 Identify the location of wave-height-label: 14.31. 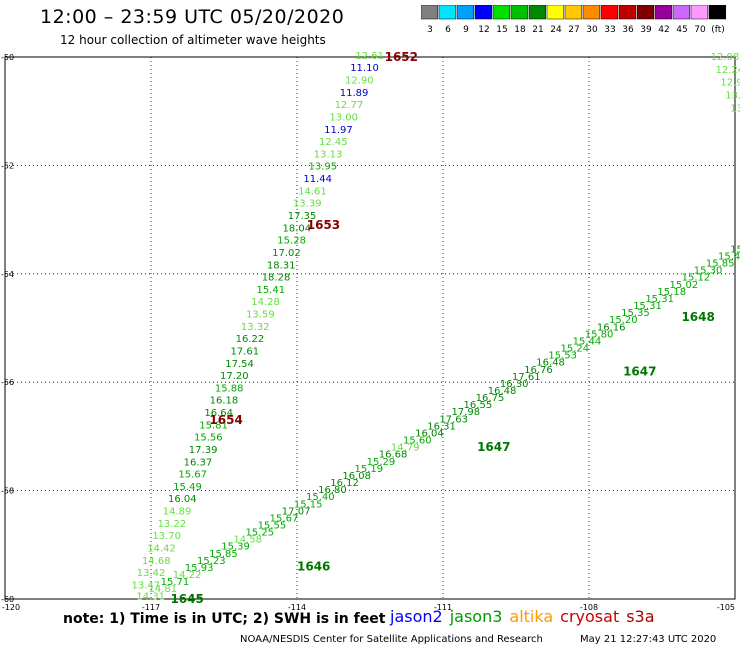
(150, 596).